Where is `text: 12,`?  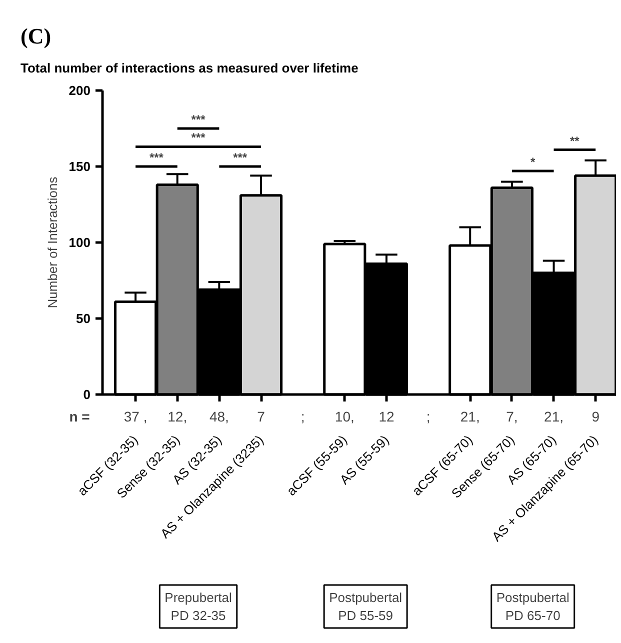 text: 12, is located at coordinates (178, 416).